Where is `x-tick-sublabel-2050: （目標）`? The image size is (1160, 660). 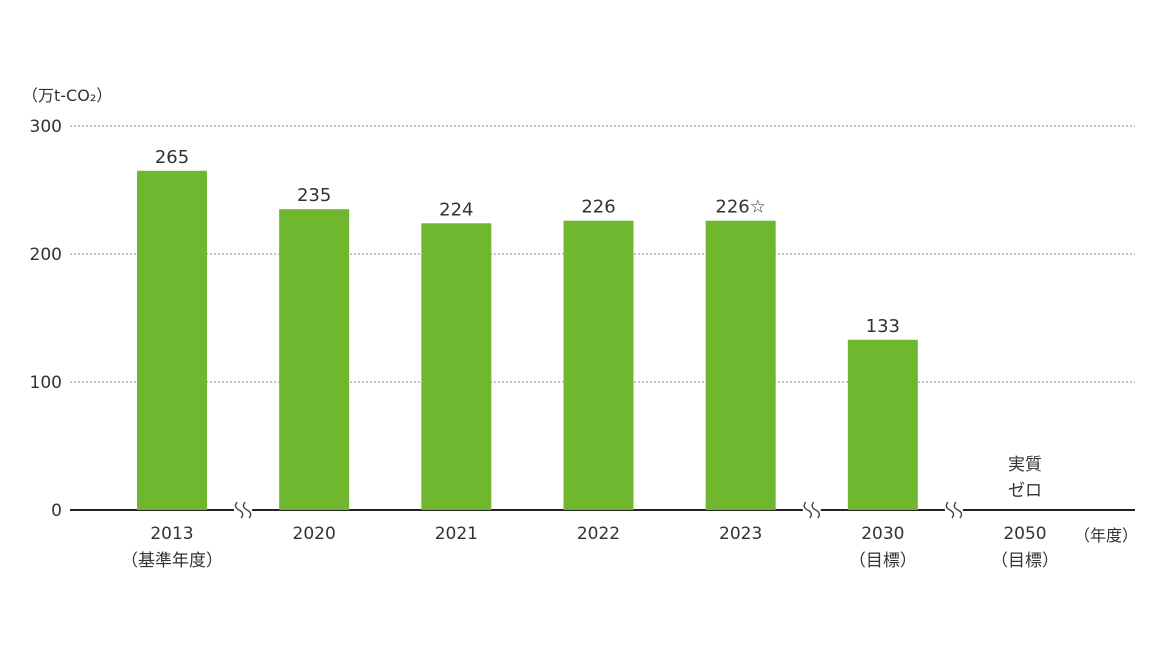 x-tick-sublabel-2050: （目標） is located at coordinates (1025, 561).